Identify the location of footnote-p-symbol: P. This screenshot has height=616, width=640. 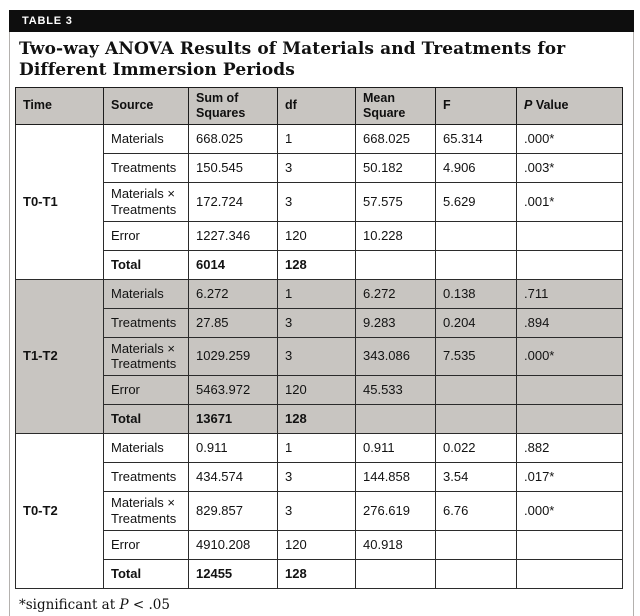
(124, 604).